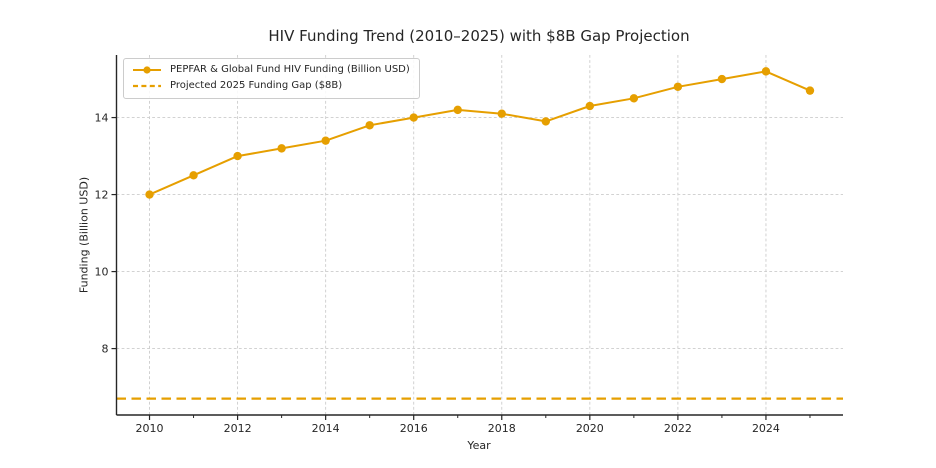 Image resolution: width=936 pixels, height=468 pixels. Describe the element at coordinates (326, 428) in the screenshot. I see `x-tick-label: 2014` at that location.